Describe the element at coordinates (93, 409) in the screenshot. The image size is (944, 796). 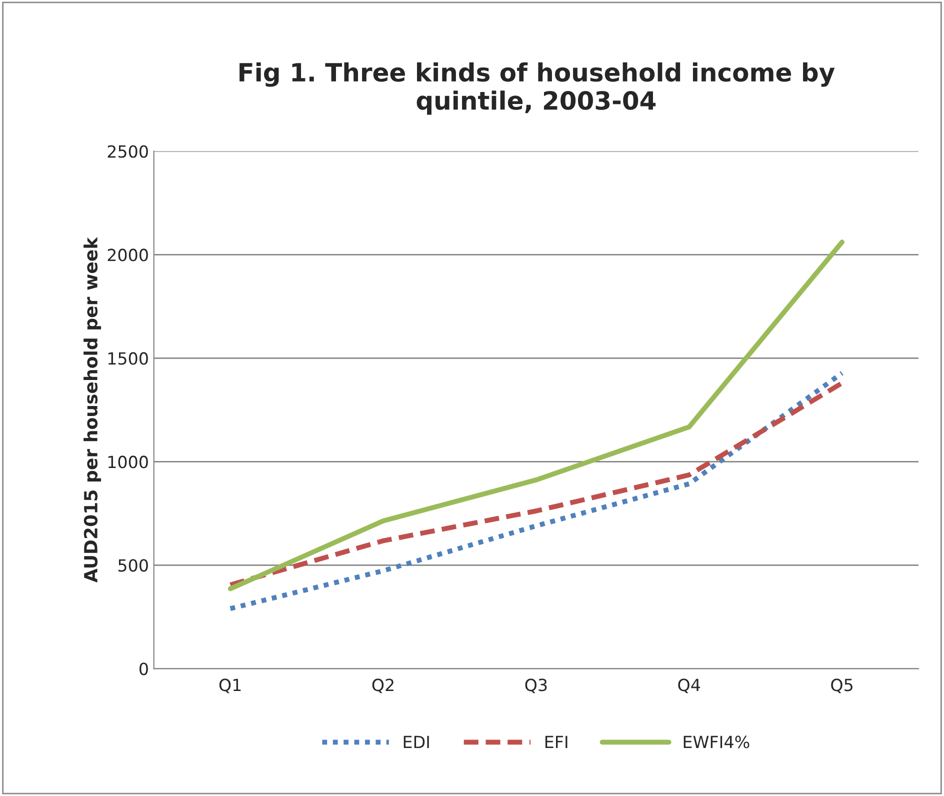
I see `y-axis-title: AUD2015 per household per week` at that location.